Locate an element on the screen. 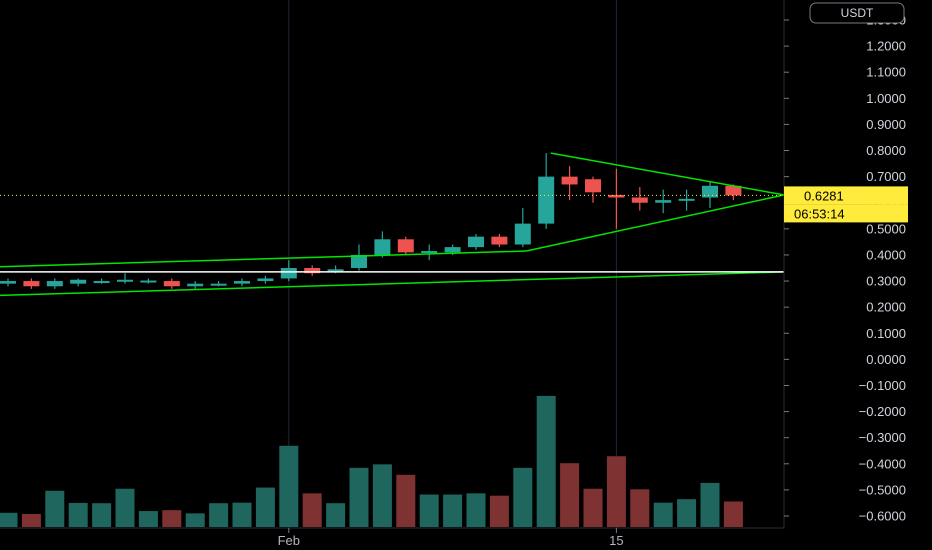 Image resolution: width=932 pixels, height=550 pixels. countdown-background is located at coordinates (846, 213).